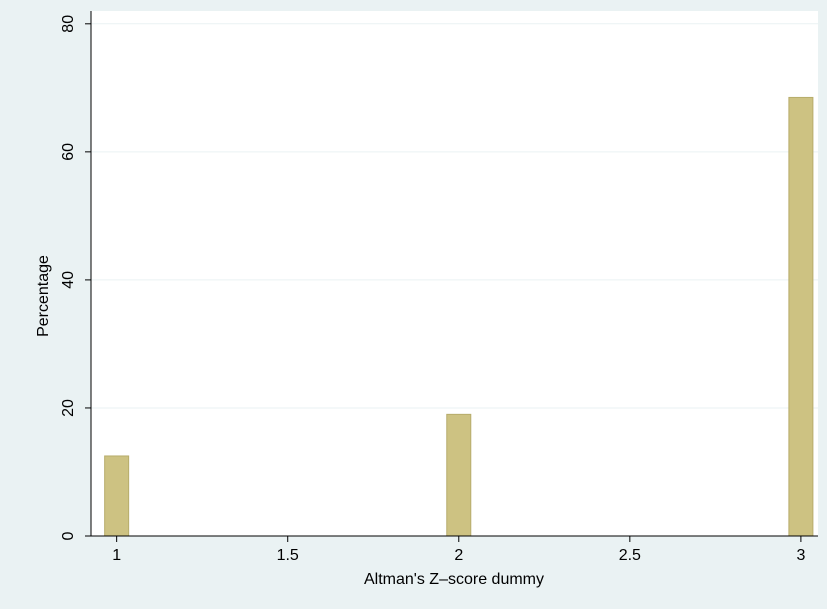 This screenshot has height=609, width=827. I want to click on x-tick-label: 2, so click(458, 555).